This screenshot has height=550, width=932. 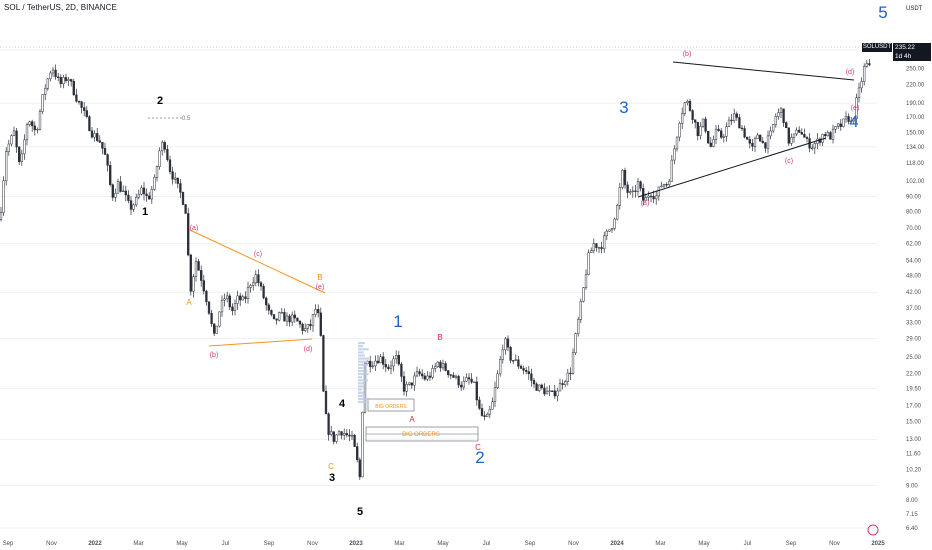 What do you see at coordinates (914, 374) in the screenshot?
I see `y-tick-label: 22.00` at bounding box center [914, 374].